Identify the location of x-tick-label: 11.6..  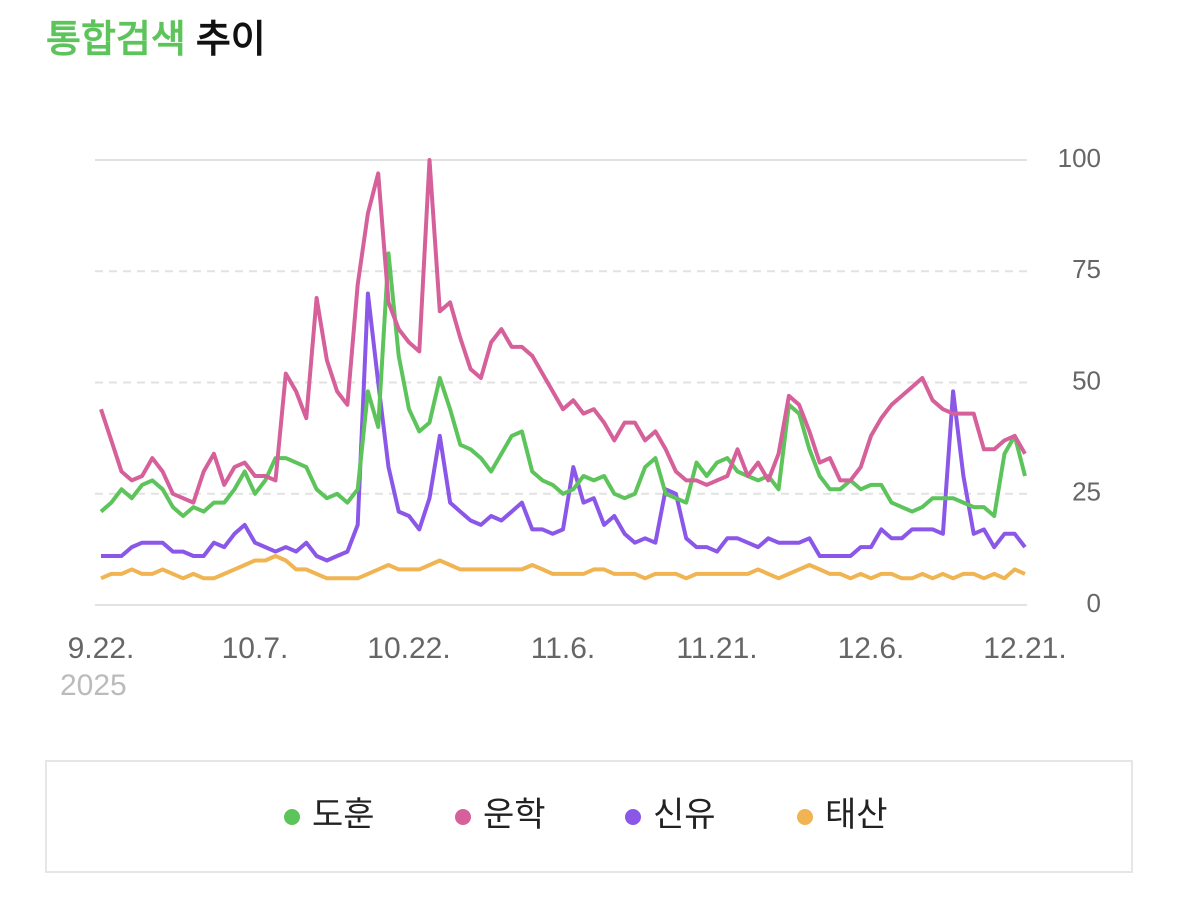
(563, 648).